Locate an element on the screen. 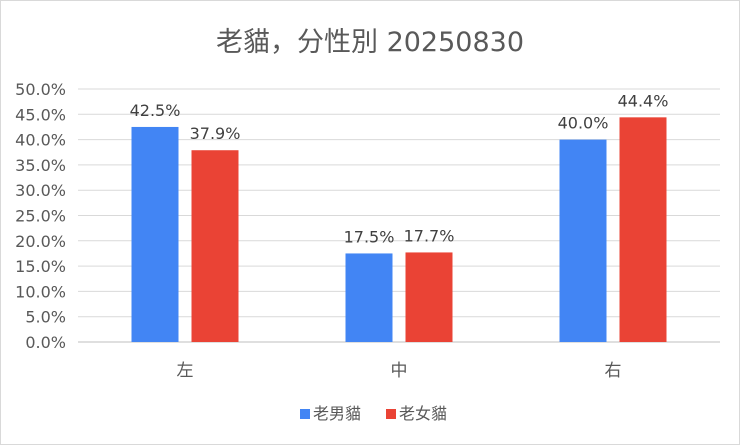  y-tick-label: 35.0% is located at coordinates (40, 165).